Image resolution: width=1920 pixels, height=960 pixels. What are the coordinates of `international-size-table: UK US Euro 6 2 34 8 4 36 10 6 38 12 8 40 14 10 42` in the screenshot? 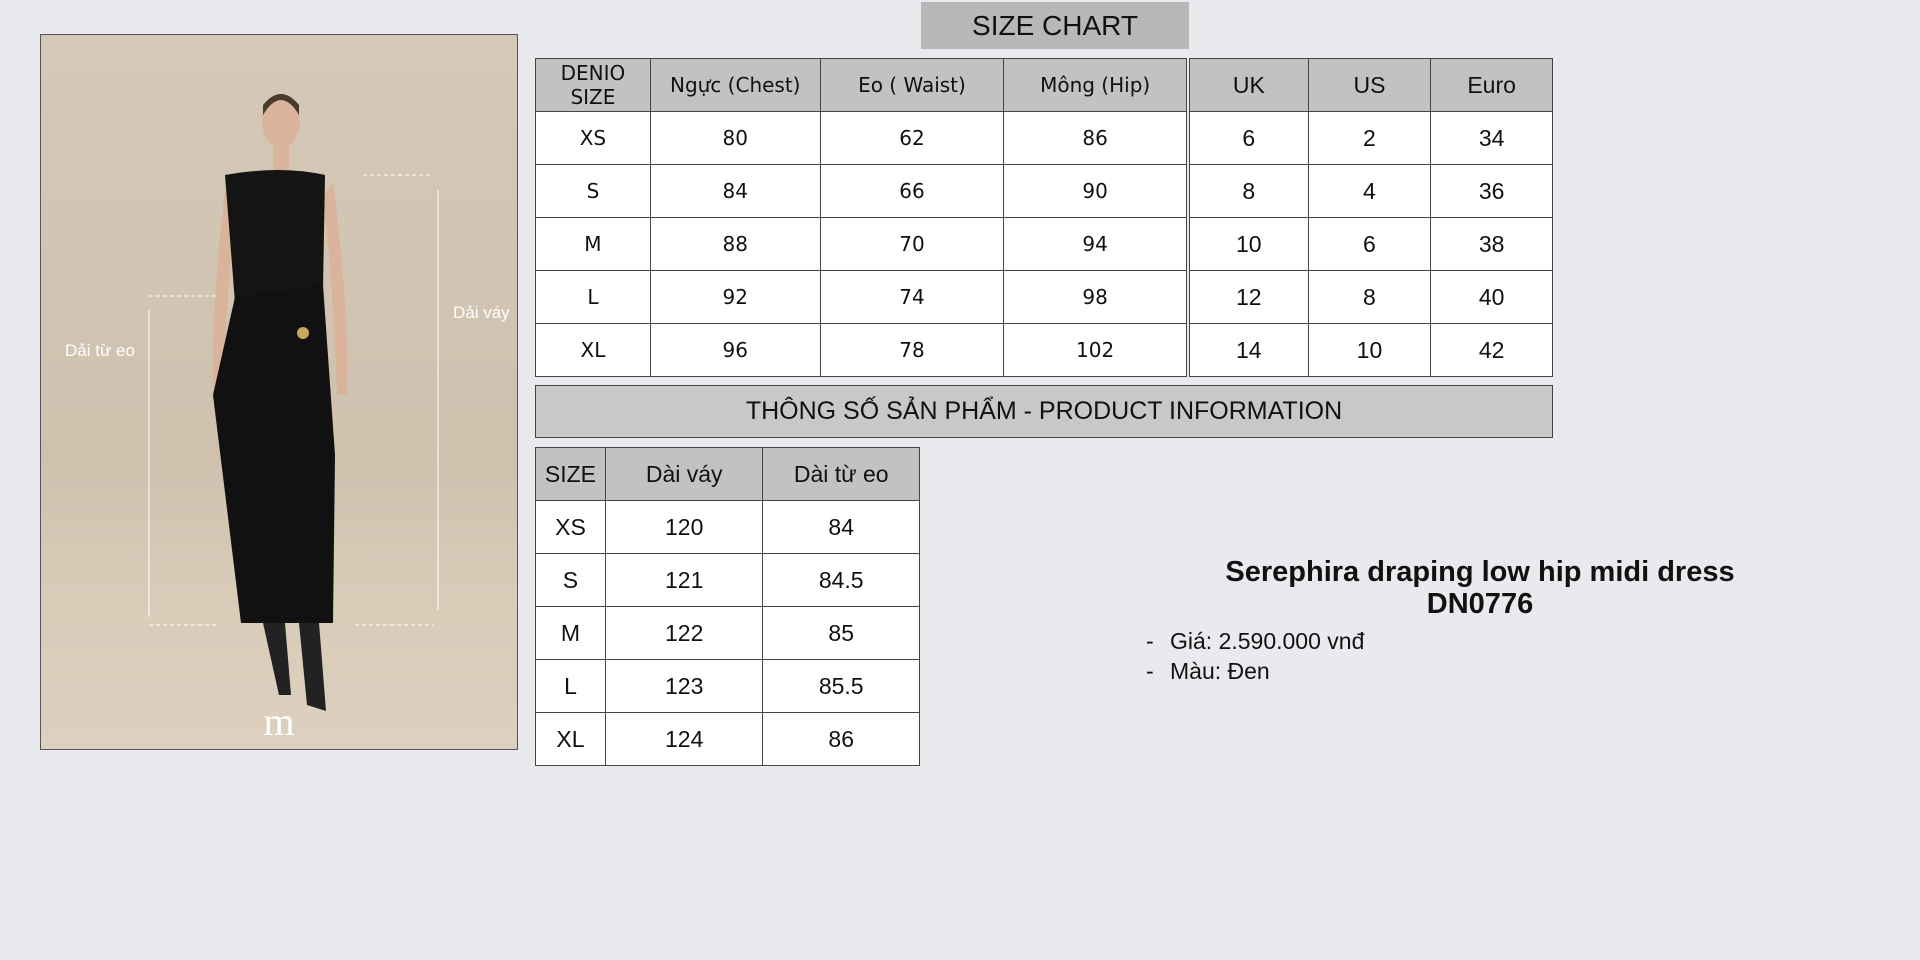 It's located at (1371, 217).